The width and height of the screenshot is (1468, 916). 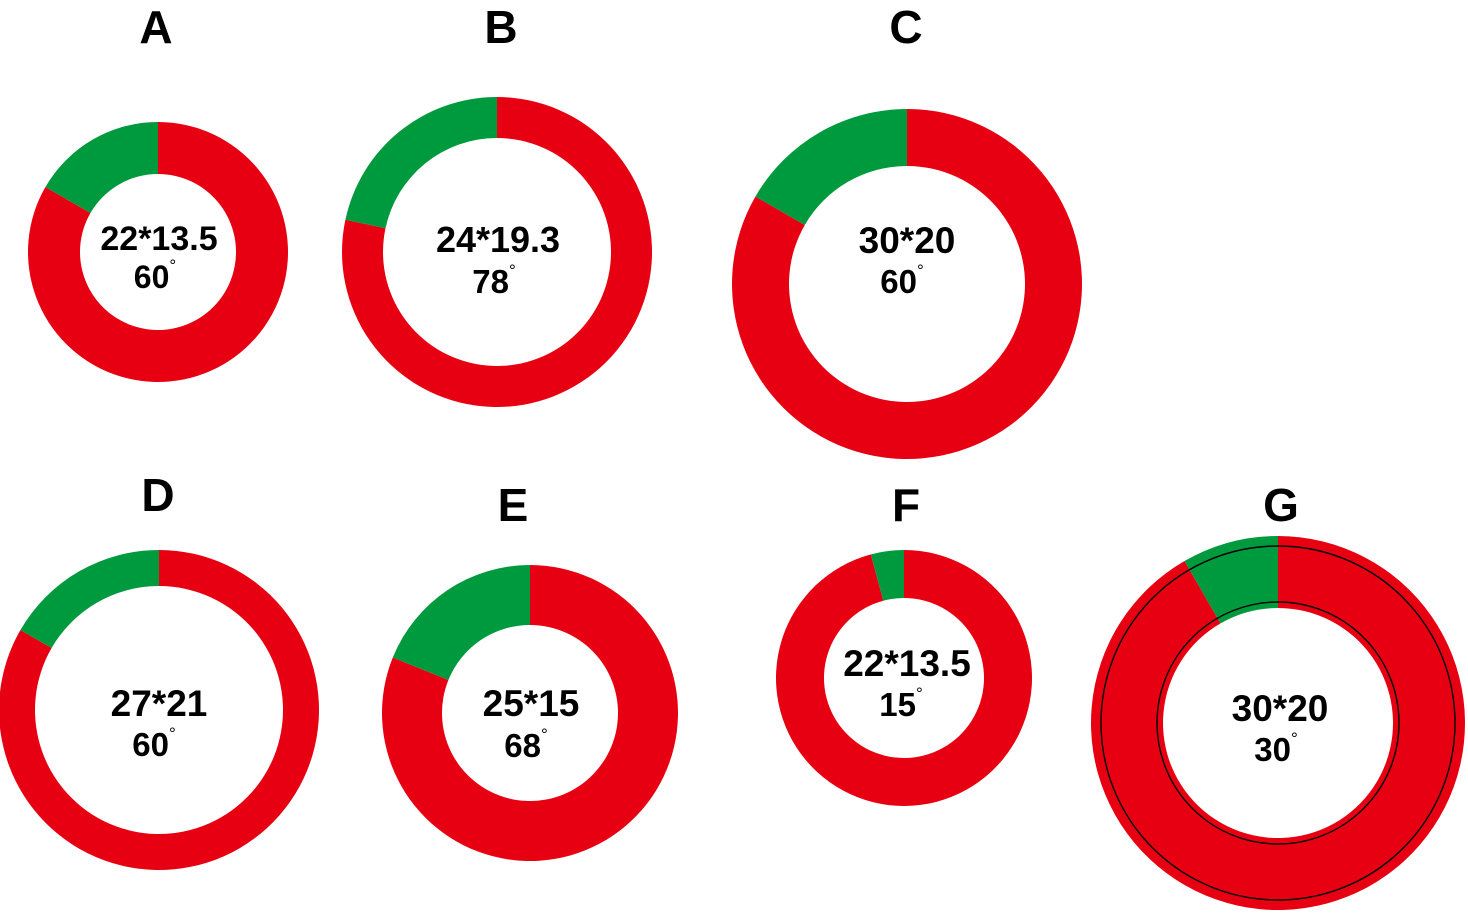 What do you see at coordinates (500, 27) in the screenshot?
I see `panel-label-b: B` at bounding box center [500, 27].